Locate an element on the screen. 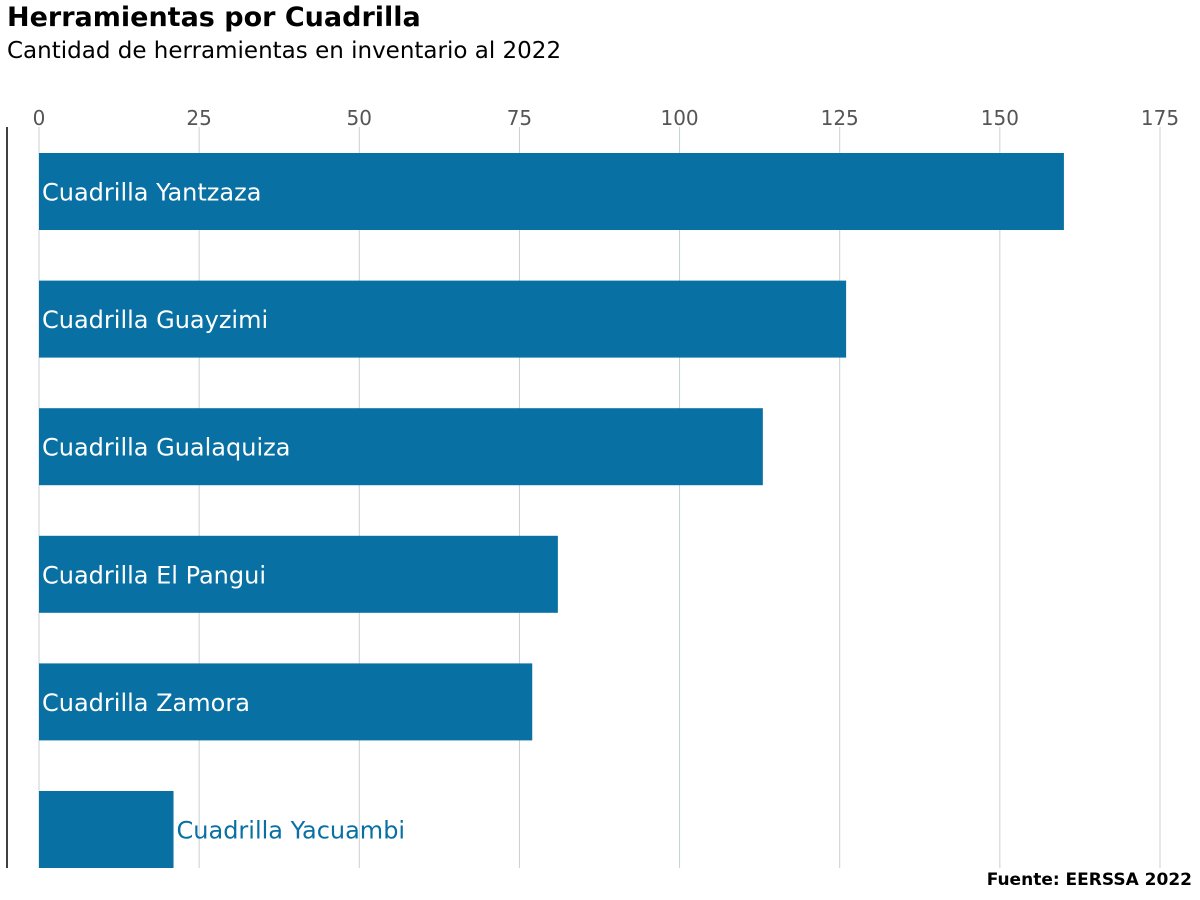 This screenshot has width=1200, height=900. x-tick-label: 50 is located at coordinates (359, 118).